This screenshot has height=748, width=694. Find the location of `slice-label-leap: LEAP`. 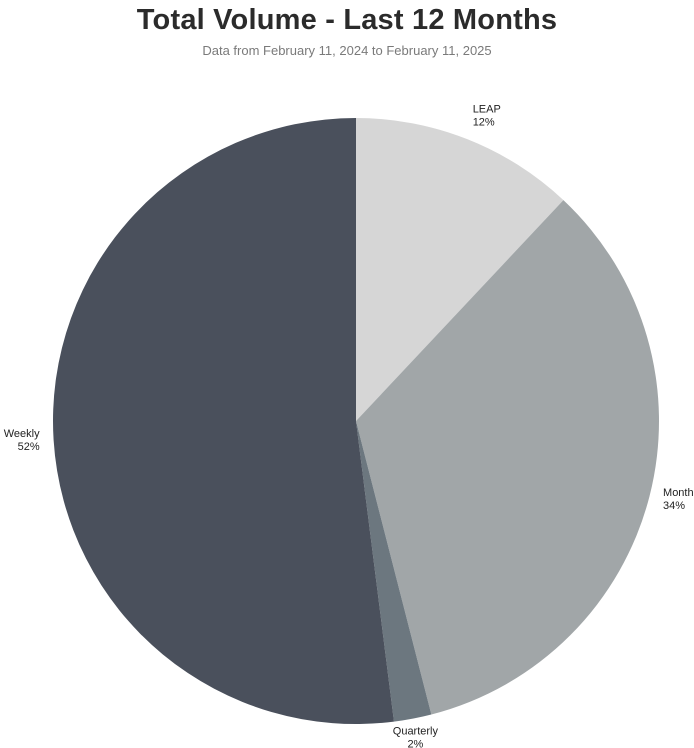

slice-label-leap: LEAP is located at coordinates (487, 109).